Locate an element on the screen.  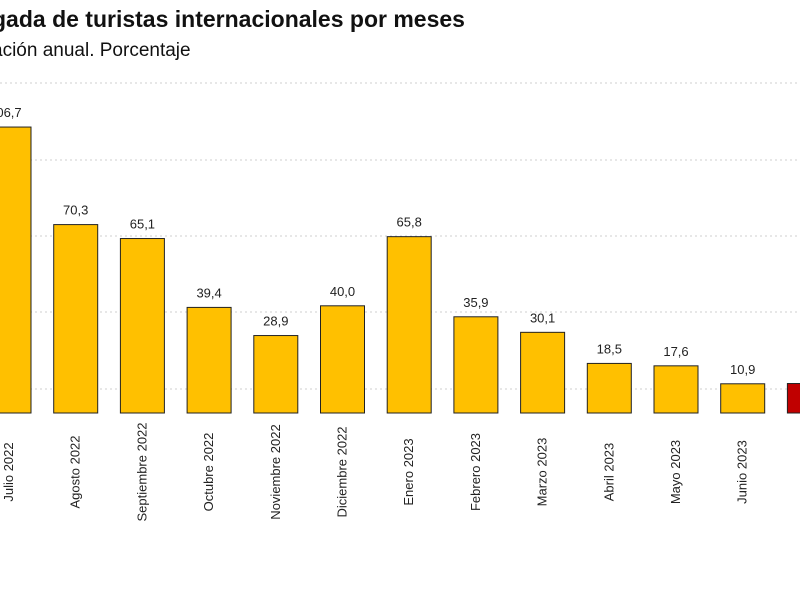
value-label: 65,1 is located at coordinates (142, 224).